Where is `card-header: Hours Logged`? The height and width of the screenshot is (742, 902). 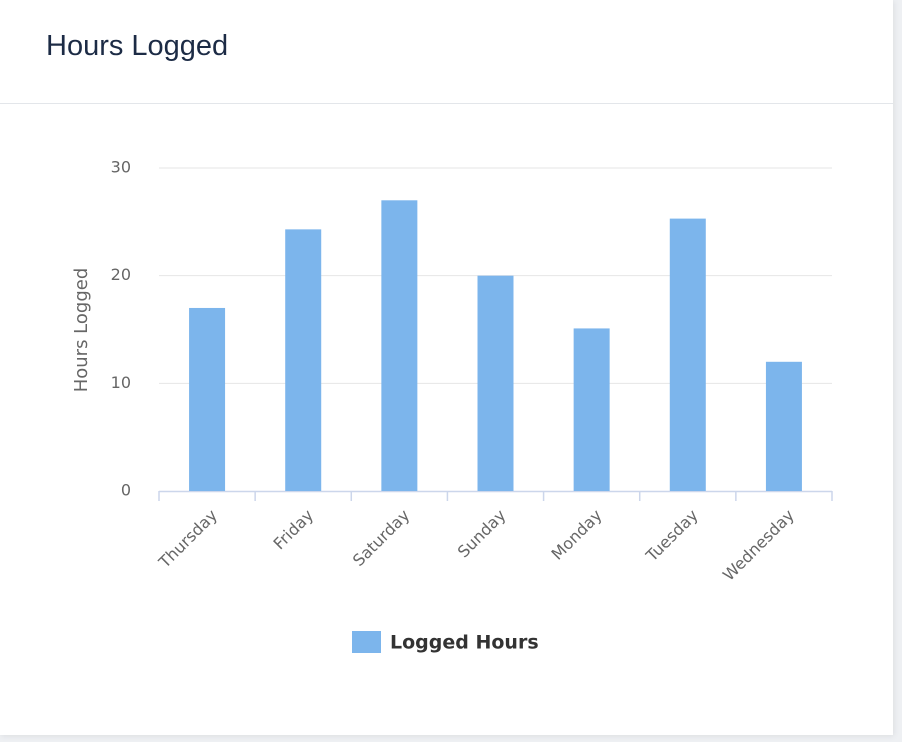
card-header: Hours Logged is located at coordinates (446, 52).